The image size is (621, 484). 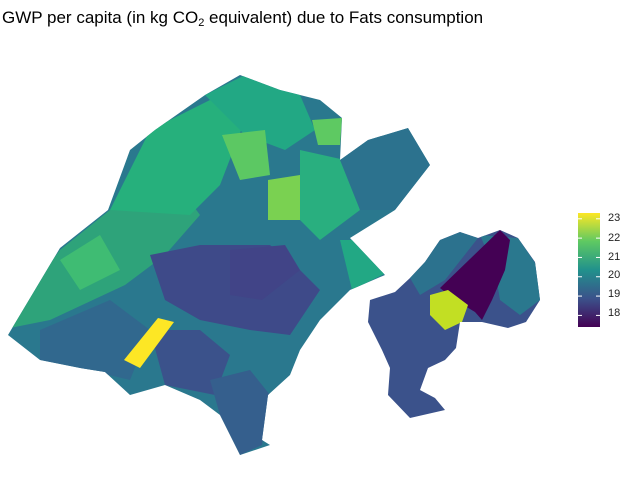 I want to click on district-southwest, so click(x=95, y=340).